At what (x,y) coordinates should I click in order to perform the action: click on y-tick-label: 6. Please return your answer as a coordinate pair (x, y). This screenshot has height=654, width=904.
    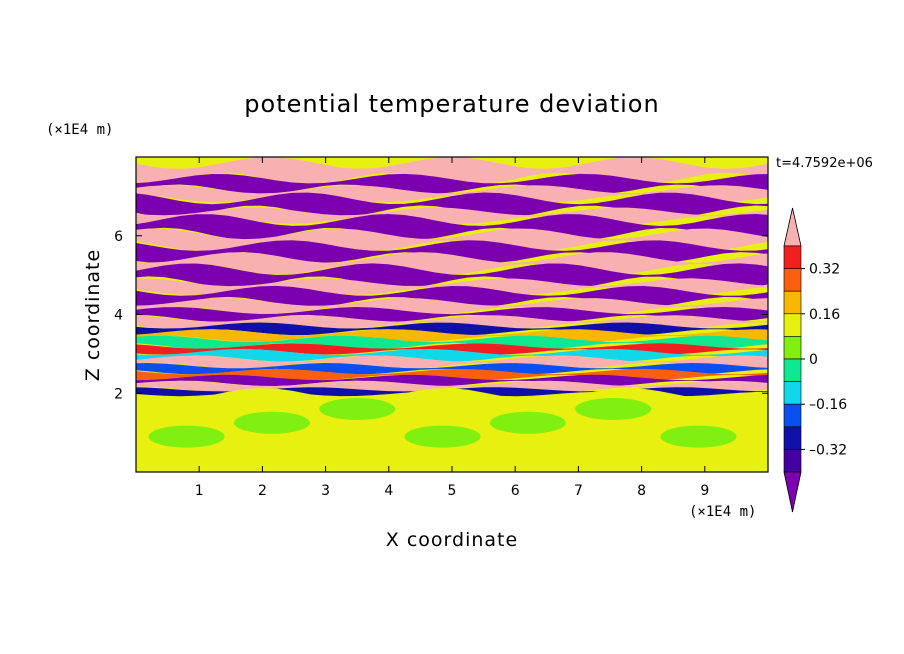
    Looking at the image, I should click on (118, 237).